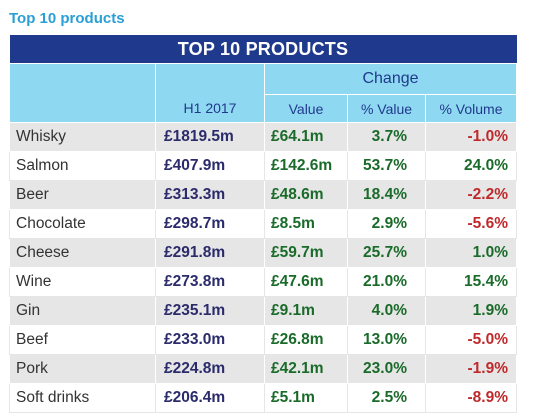 This screenshot has height=414, width=535. I want to click on table-row: Beef £233.0m £26.8m 13.0% -5.0%, so click(263, 340).